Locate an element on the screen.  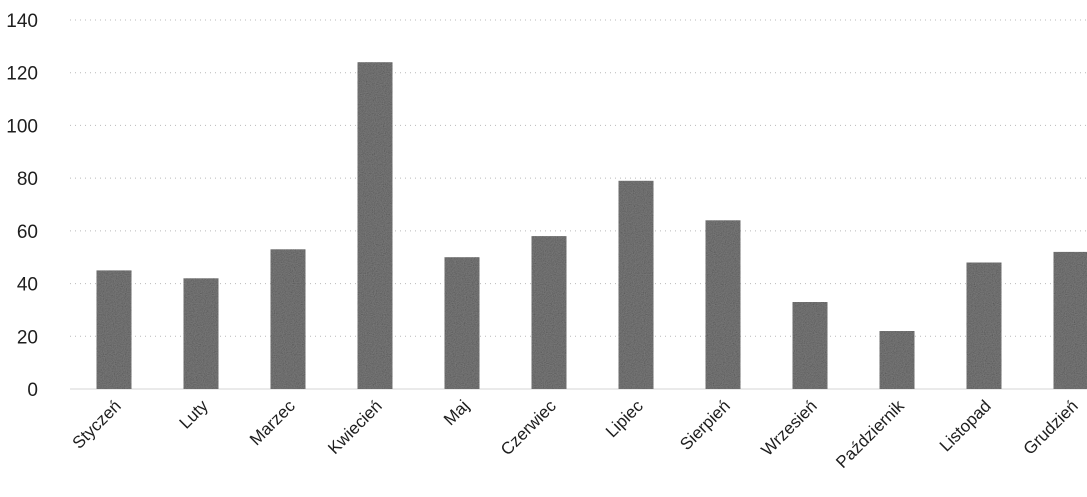
y-tick-label: 140 is located at coordinates (22, 21).